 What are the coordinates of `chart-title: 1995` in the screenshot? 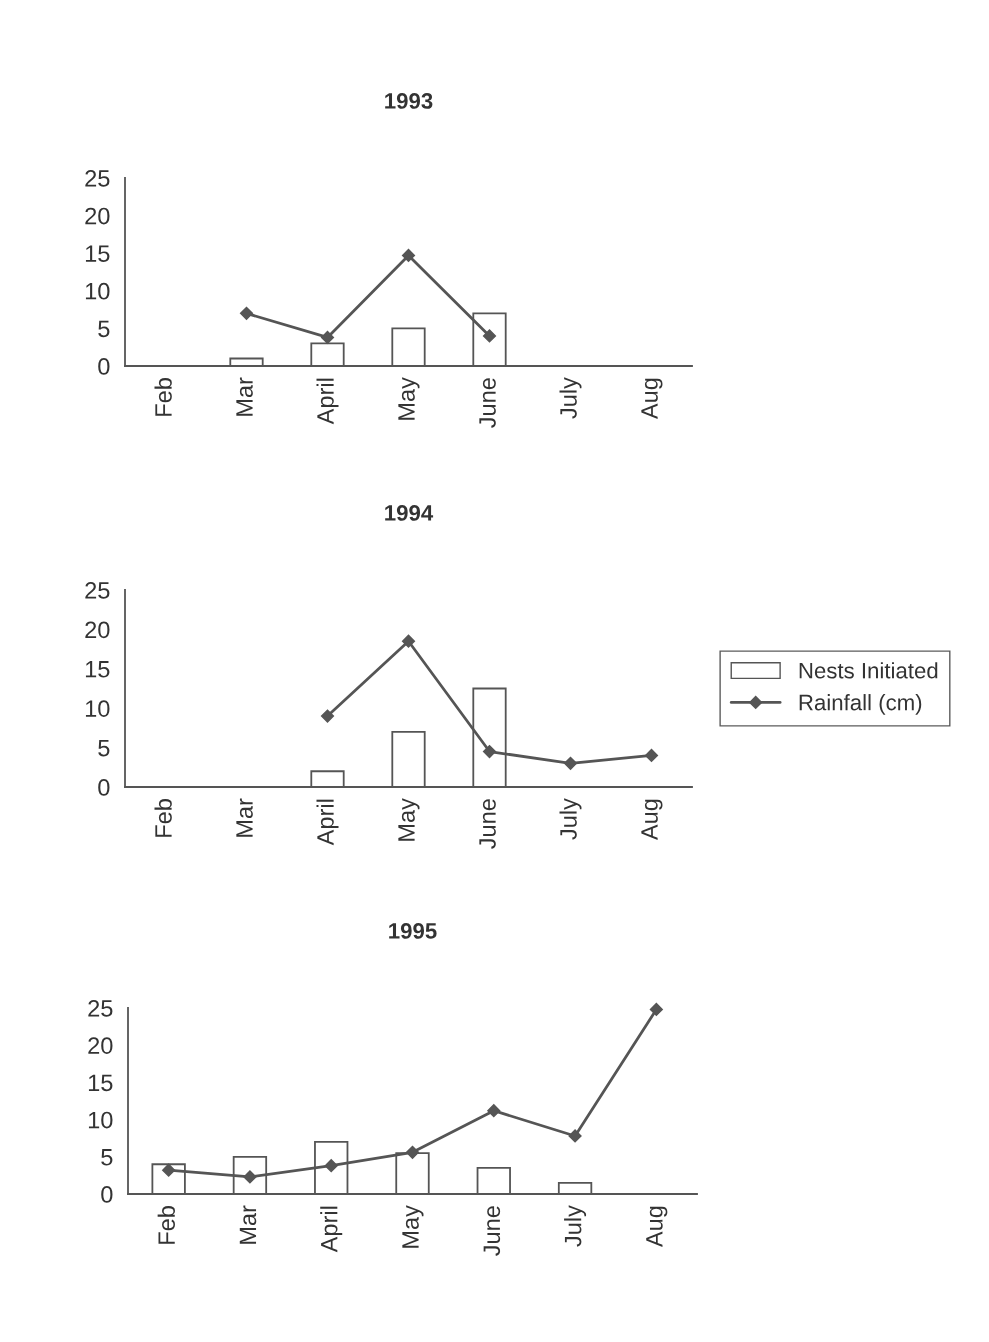 It's located at (413, 931).